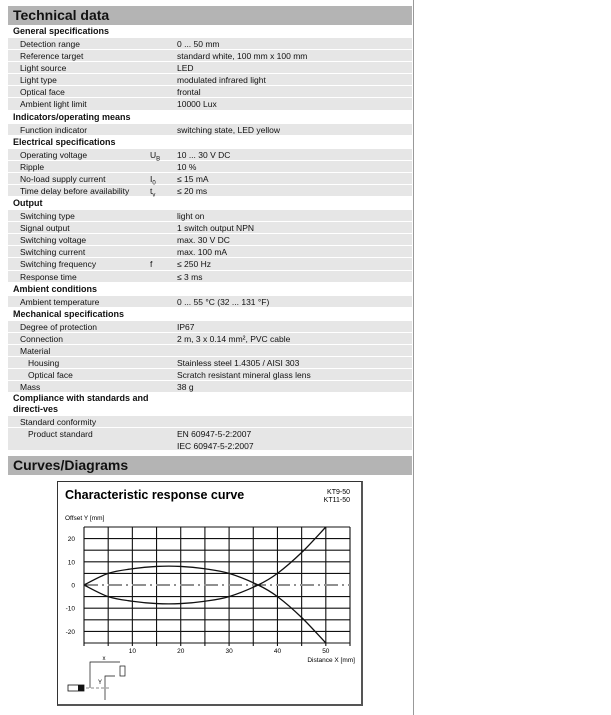 This screenshot has width=611, height=715. I want to click on y-tick-label: 20, so click(72, 539).